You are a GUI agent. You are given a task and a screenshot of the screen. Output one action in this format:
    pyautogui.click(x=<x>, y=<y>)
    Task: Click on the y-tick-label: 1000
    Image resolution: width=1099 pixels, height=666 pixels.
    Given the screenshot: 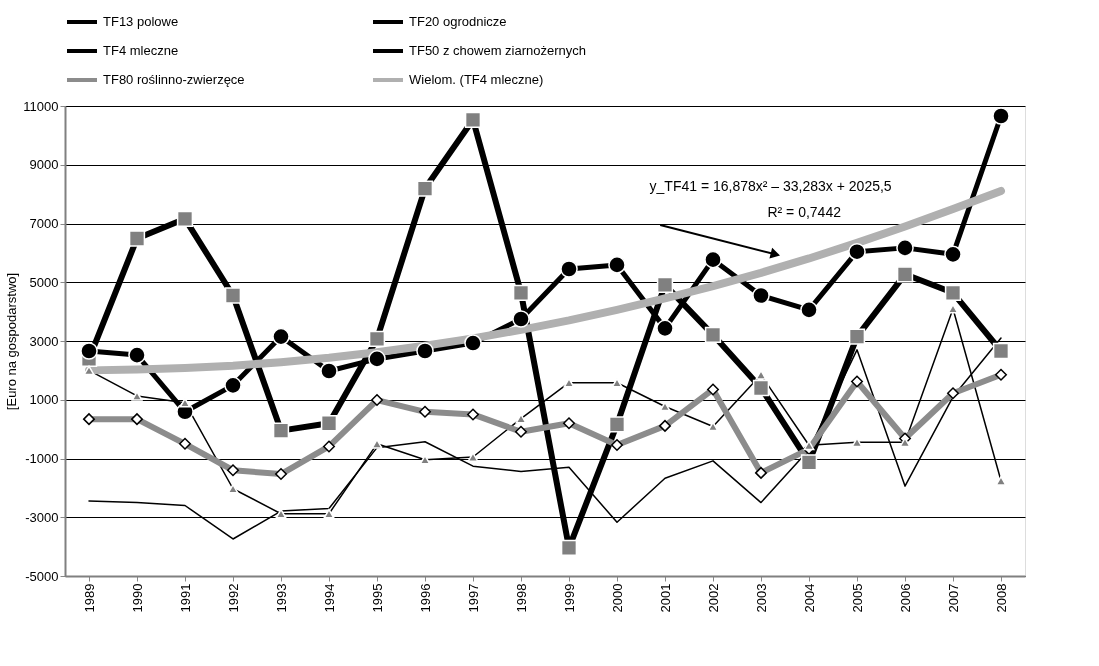 What is the action you would take?
    pyautogui.click(x=44, y=400)
    